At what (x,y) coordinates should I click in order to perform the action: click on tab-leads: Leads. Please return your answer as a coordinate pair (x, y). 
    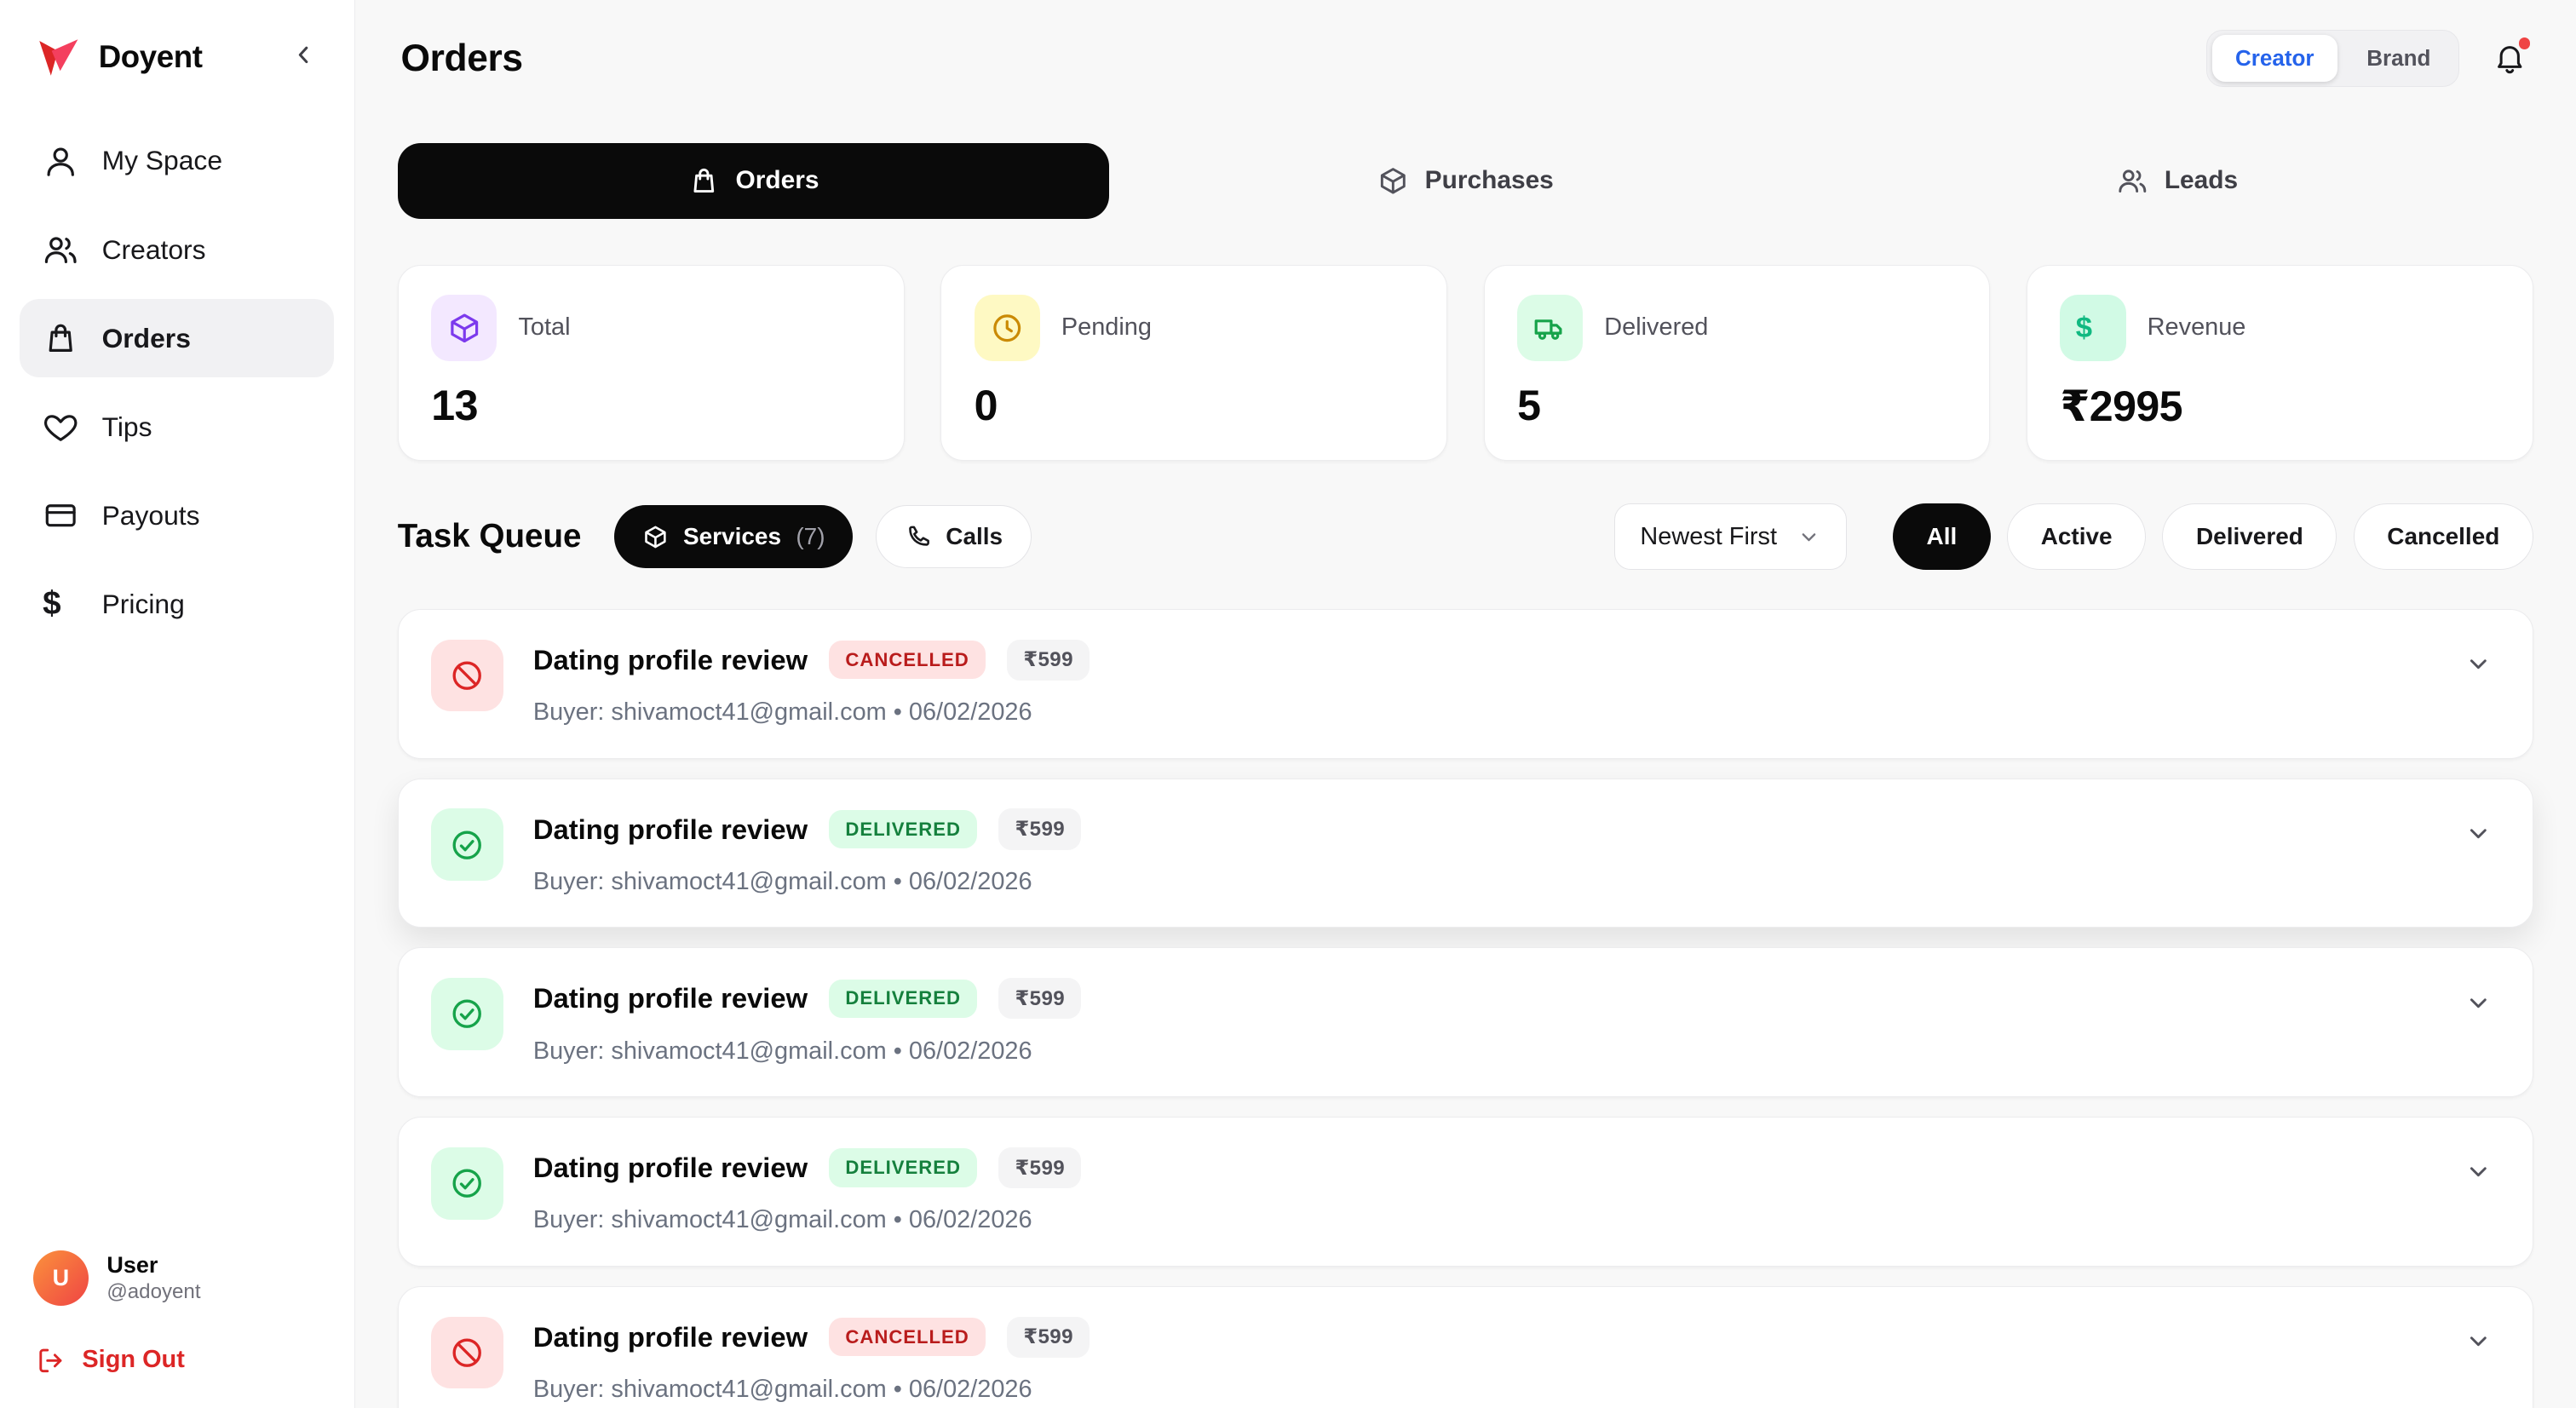
    Looking at the image, I should click on (2177, 181).